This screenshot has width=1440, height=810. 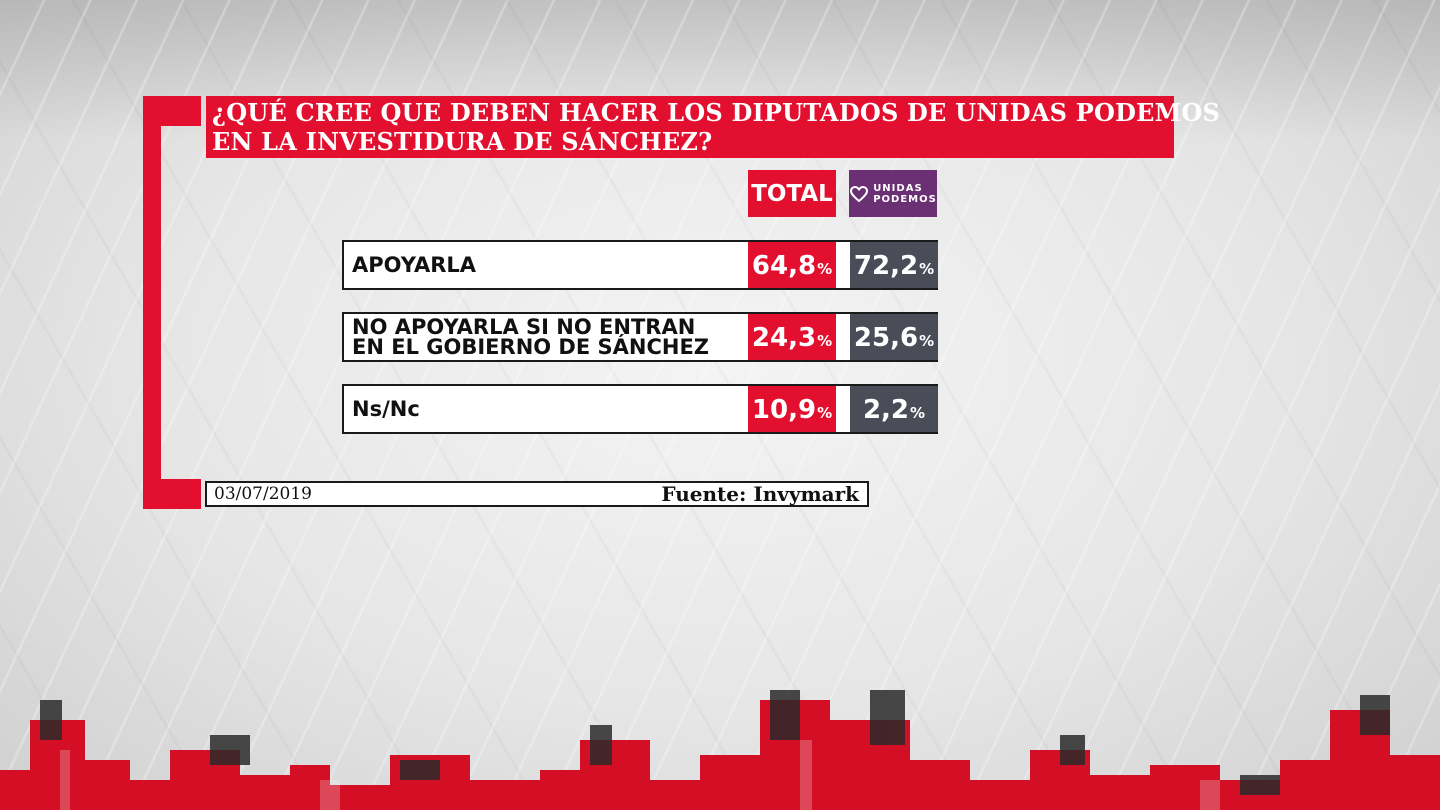 What do you see at coordinates (784, 410) in the screenshot?
I see `total-value: 10,9` at bounding box center [784, 410].